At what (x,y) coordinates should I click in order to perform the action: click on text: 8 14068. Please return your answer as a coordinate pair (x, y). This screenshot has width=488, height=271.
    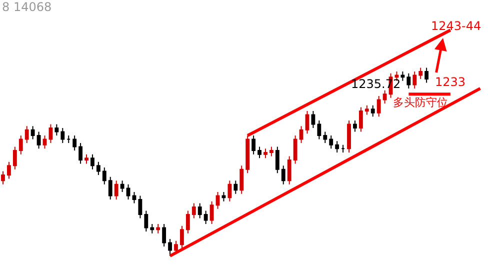
    Looking at the image, I should click on (27, 7).